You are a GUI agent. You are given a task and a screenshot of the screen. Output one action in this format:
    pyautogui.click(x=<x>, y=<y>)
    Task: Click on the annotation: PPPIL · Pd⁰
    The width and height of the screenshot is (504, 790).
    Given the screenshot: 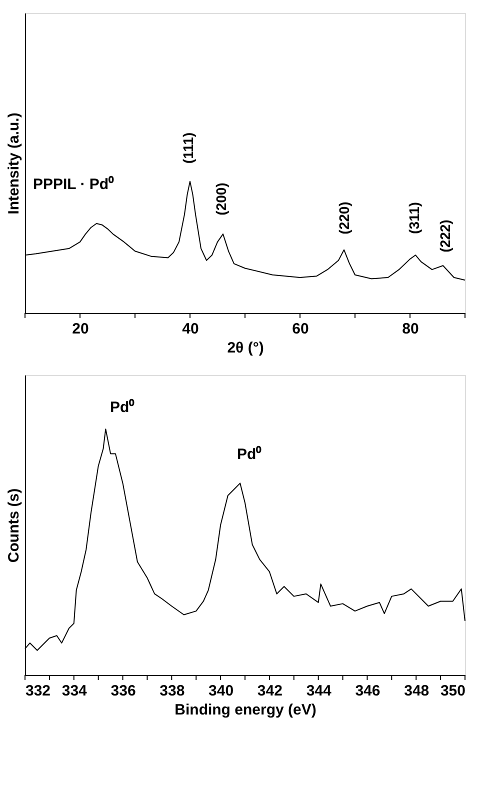 What is the action you would take?
    pyautogui.click(x=74, y=184)
    